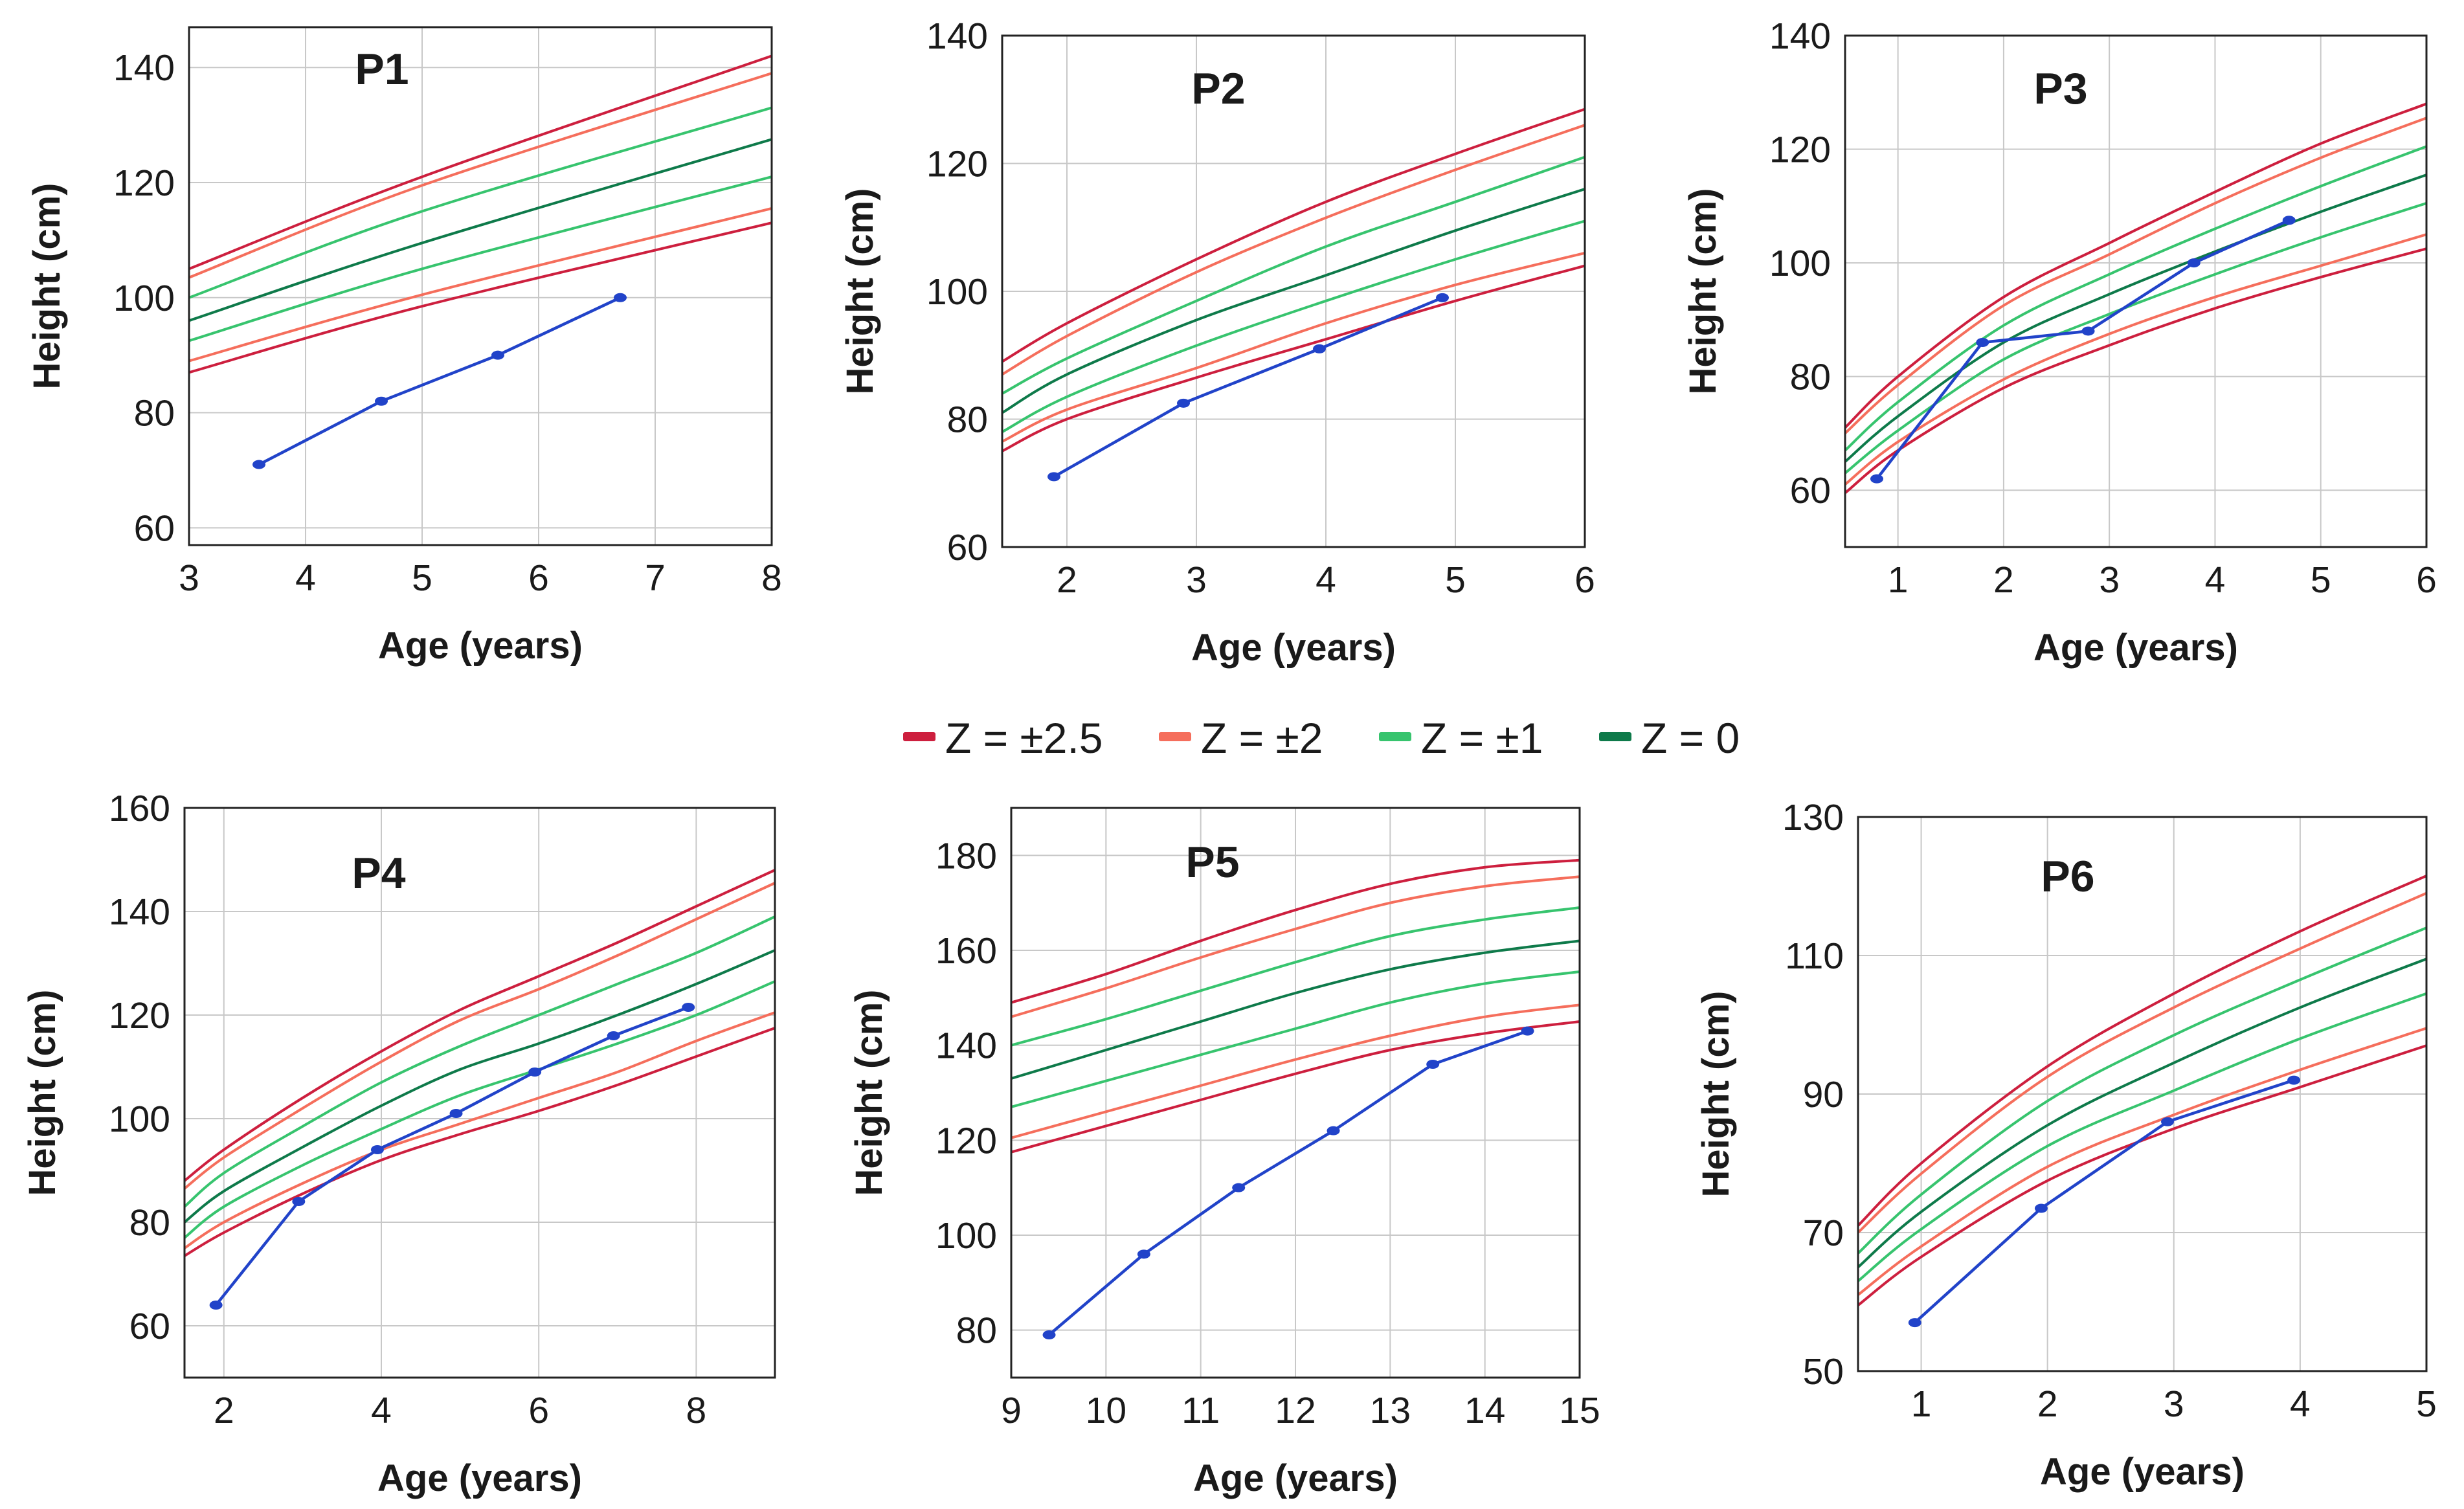  Describe the element at coordinates (1293, 648) in the screenshot. I see `x-axis-label: Age (years)` at that location.